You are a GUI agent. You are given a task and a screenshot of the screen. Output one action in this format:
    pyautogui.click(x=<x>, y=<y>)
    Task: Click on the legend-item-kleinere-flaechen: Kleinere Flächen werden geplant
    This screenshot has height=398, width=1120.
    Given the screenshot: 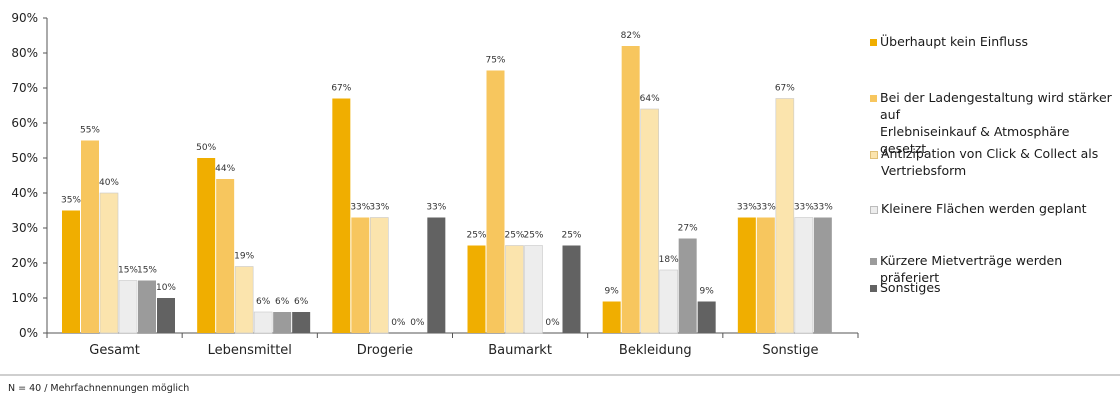 What is the action you would take?
    pyautogui.click(x=978, y=208)
    